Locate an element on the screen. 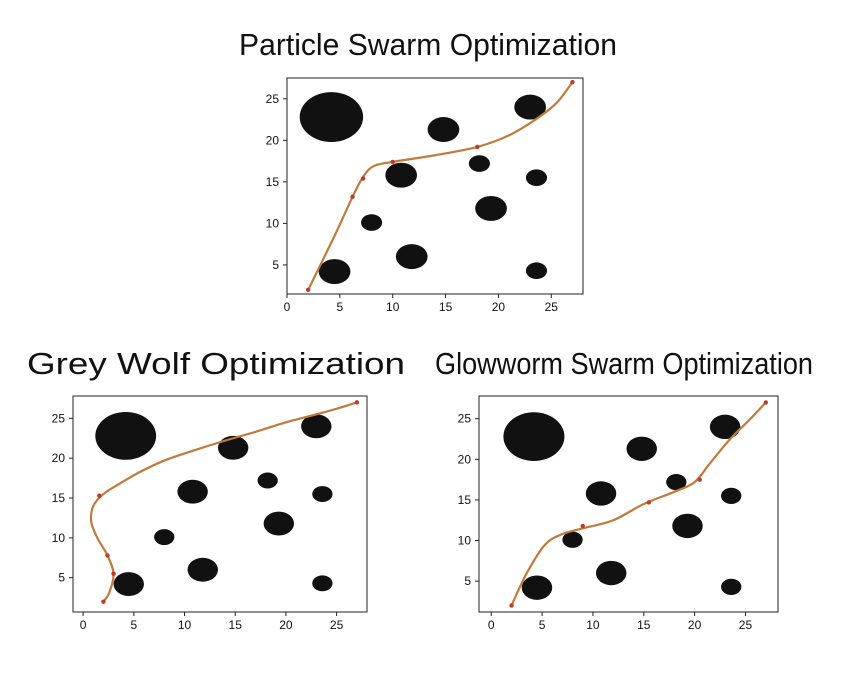  gwo-path-layer is located at coordinates (224, 502).